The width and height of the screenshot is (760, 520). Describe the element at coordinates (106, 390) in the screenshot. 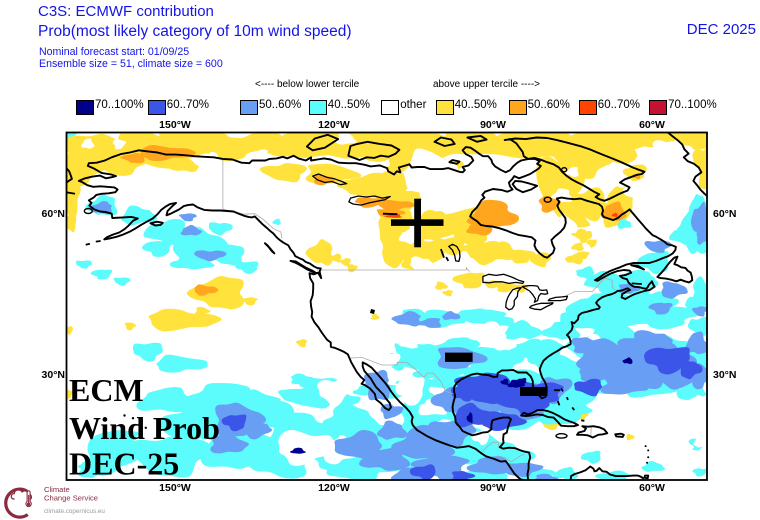

I see `svg-text: ECM` at that location.